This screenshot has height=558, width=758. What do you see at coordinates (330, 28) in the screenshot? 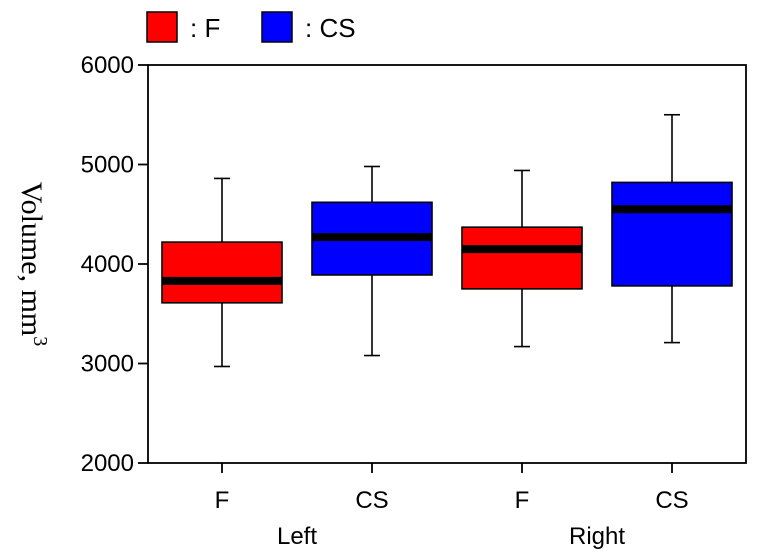
I see `legend-label-cs: : CS` at bounding box center [330, 28].